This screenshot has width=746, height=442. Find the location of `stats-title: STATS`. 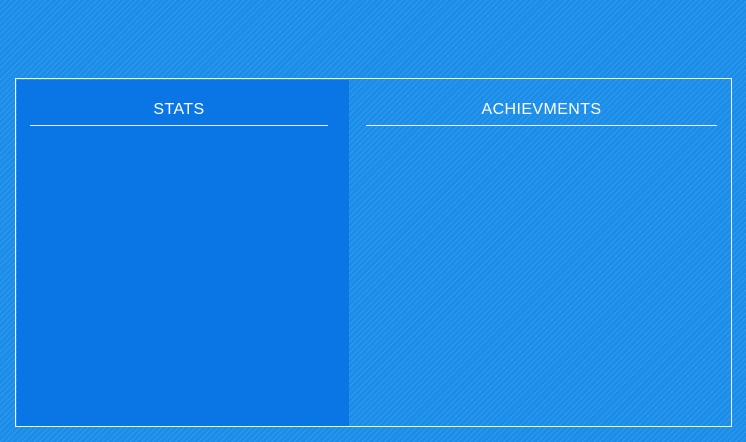

stats-title: STATS is located at coordinates (179, 109).